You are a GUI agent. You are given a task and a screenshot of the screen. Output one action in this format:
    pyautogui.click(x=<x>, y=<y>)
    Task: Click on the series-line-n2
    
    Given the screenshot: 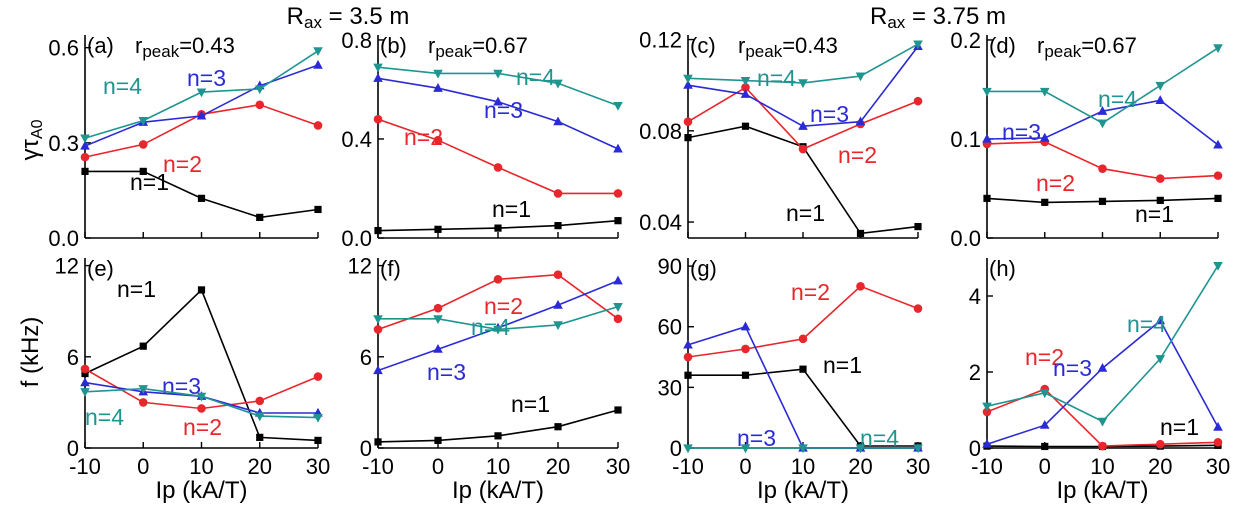 What is the action you would take?
    pyautogui.click(x=1102, y=160)
    